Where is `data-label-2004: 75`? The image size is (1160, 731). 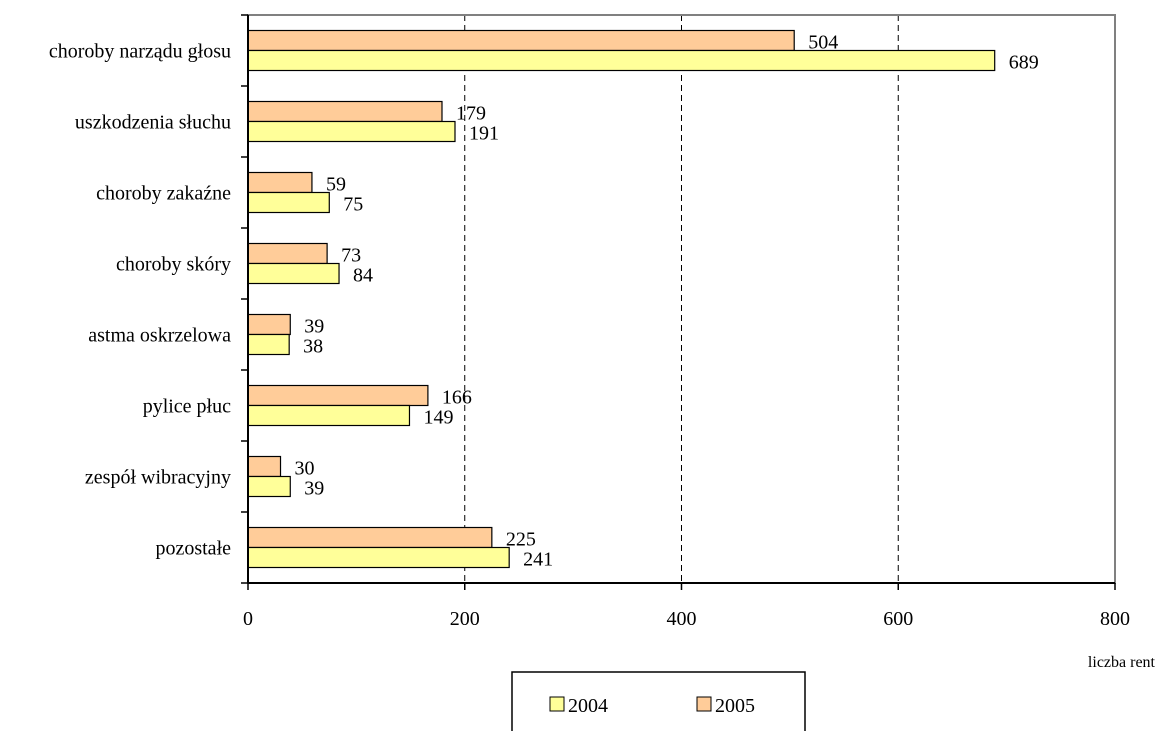
data-label-2004: 75 is located at coordinates (353, 205).